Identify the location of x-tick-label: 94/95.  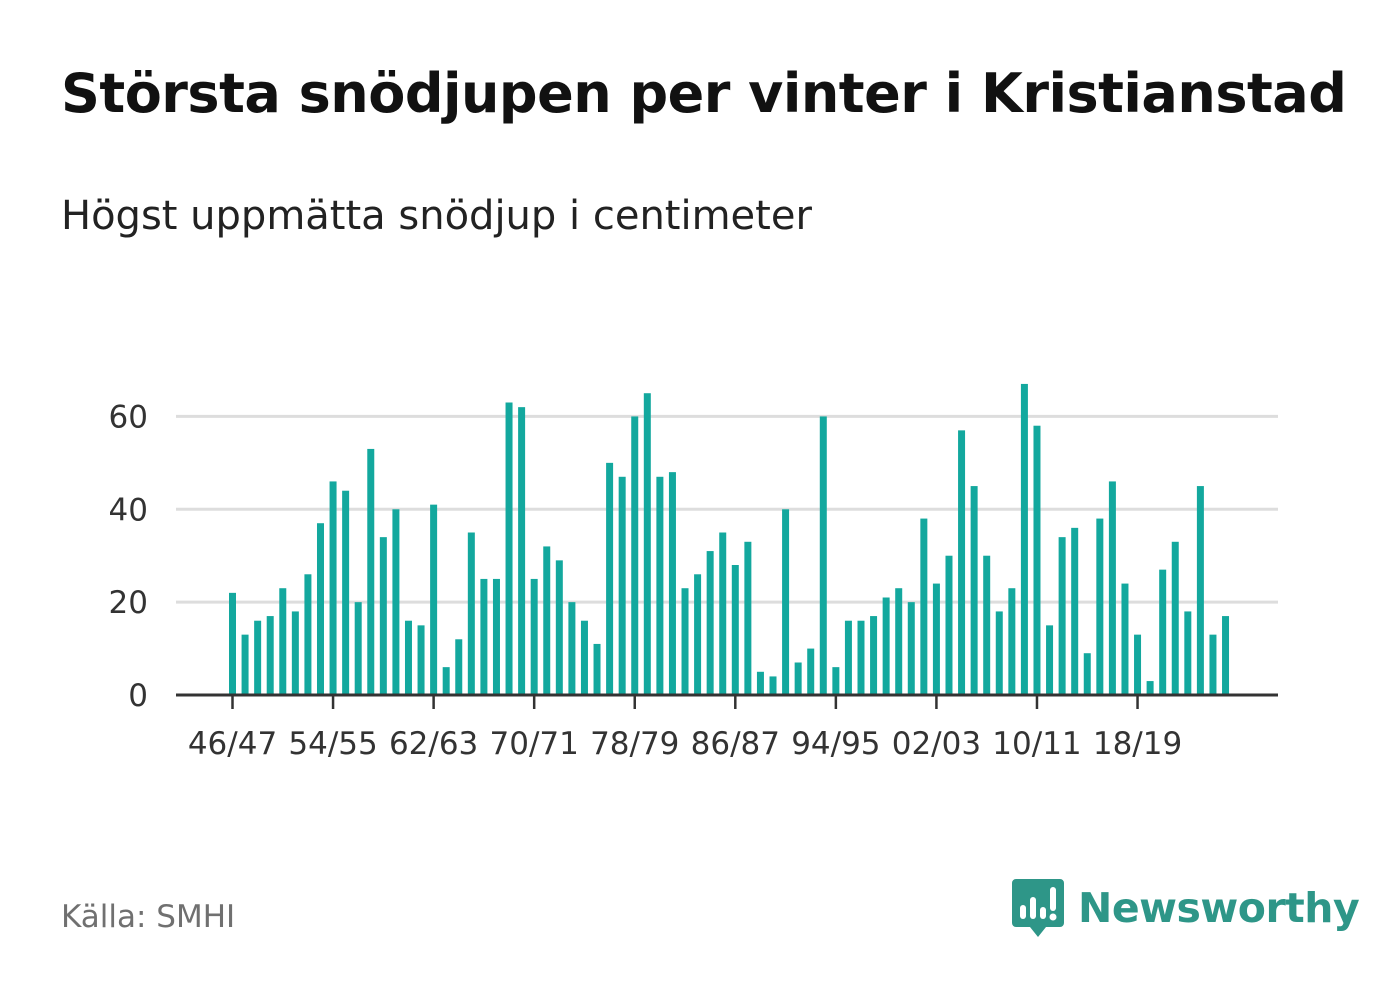
(835, 744).